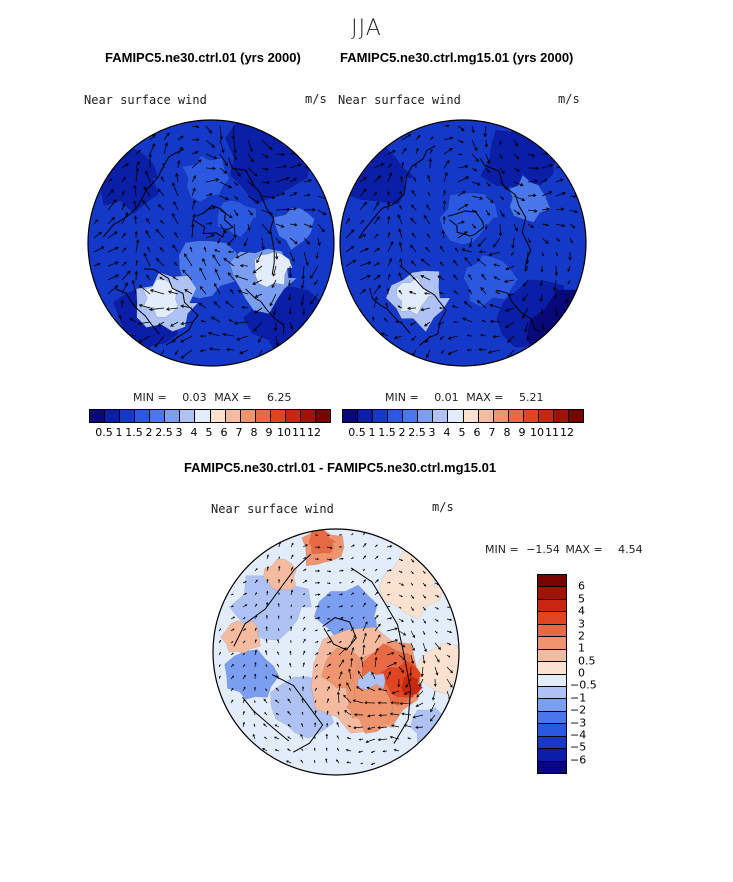 The width and height of the screenshot is (733, 882). What do you see at coordinates (485, 397) in the screenshot?
I see `right-max-label: MAX =` at bounding box center [485, 397].